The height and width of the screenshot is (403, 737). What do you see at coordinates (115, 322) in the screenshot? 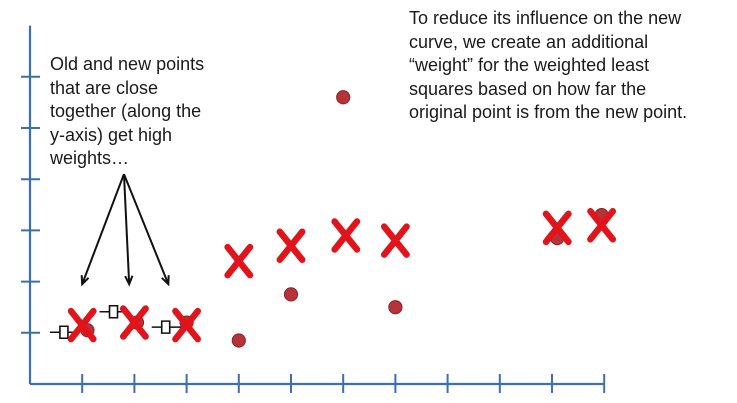
I see `weight-symbols` at bounding box center [115, 322].